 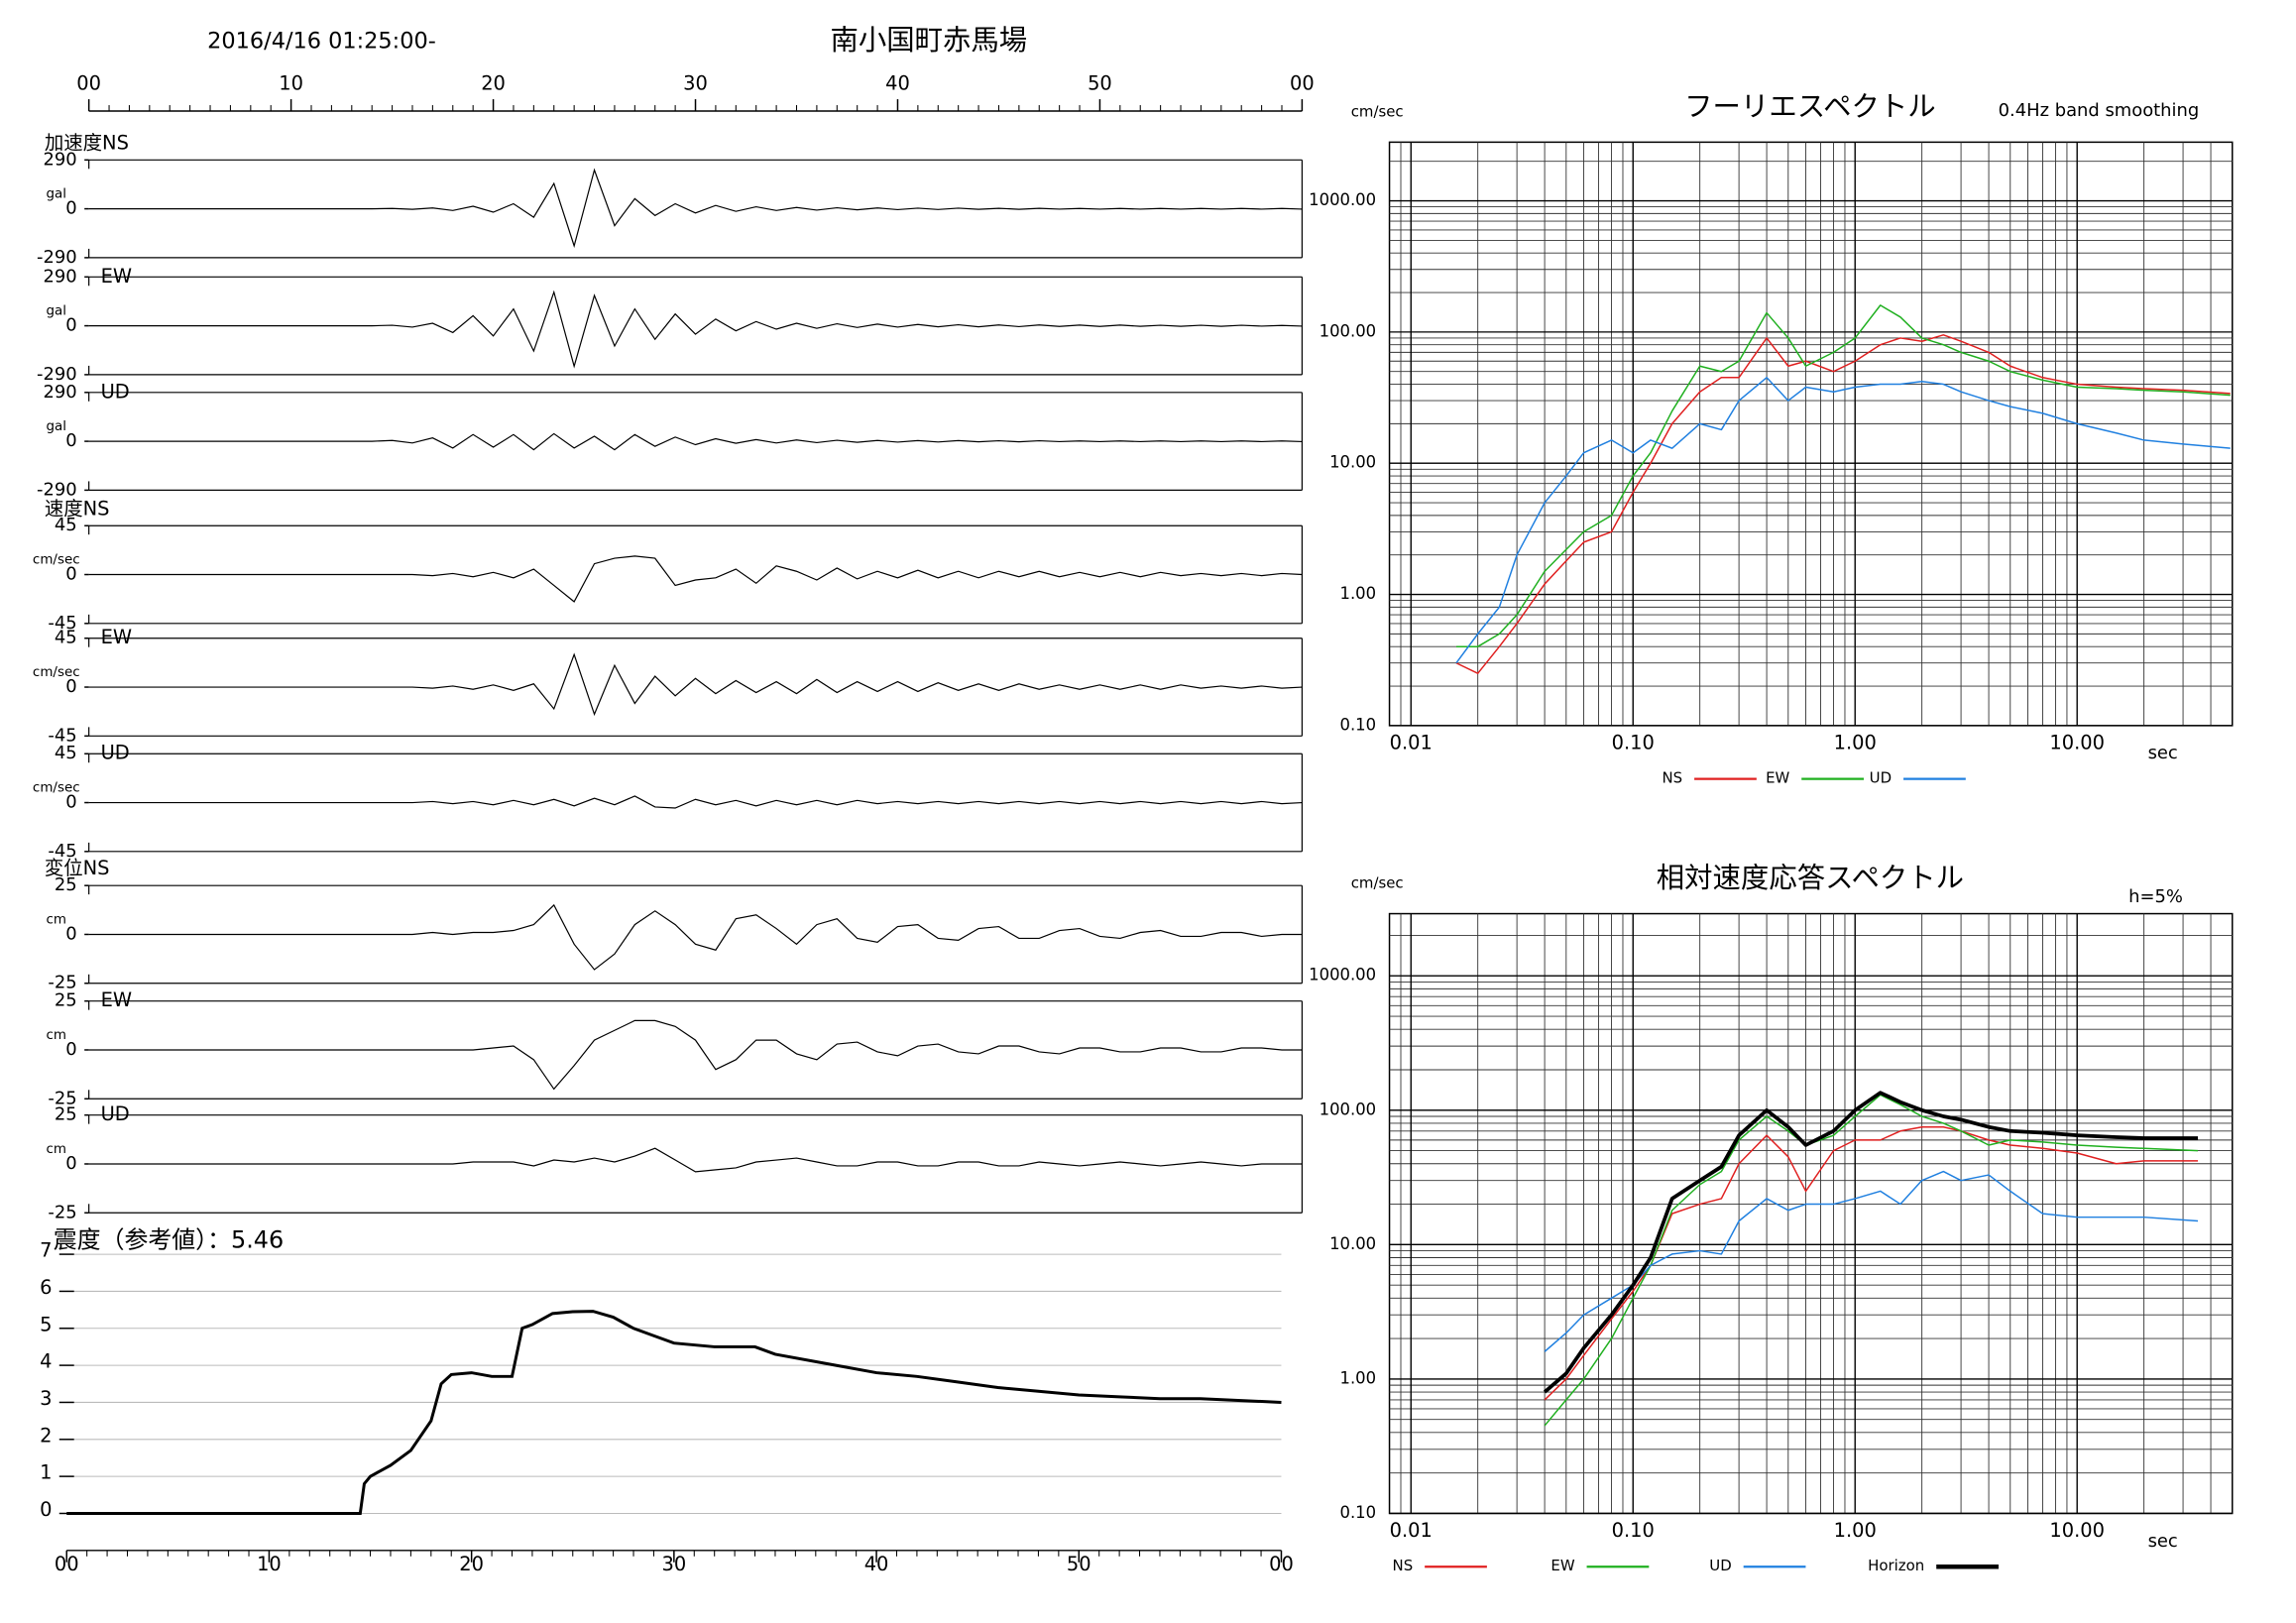 What do you see at coordinates (46, 1472) in the screenshot?
I see `y-tick-label: 1` at bounding box center [46, 1472].